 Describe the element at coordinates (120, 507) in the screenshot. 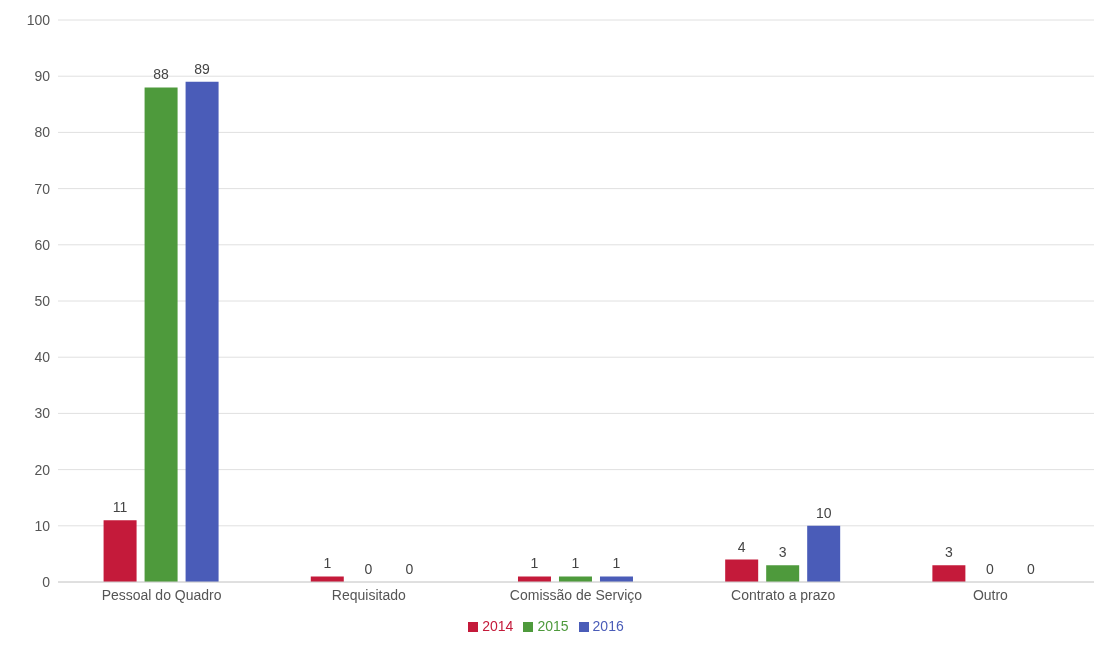

I see `data-label: 11` at that location.